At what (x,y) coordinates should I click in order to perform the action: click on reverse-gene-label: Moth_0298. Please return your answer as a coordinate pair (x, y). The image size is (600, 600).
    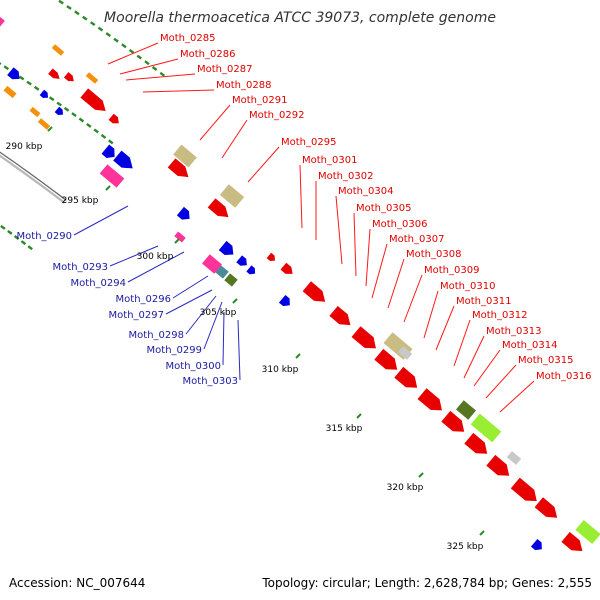
    Looking at the image, I should click on (156, 335).